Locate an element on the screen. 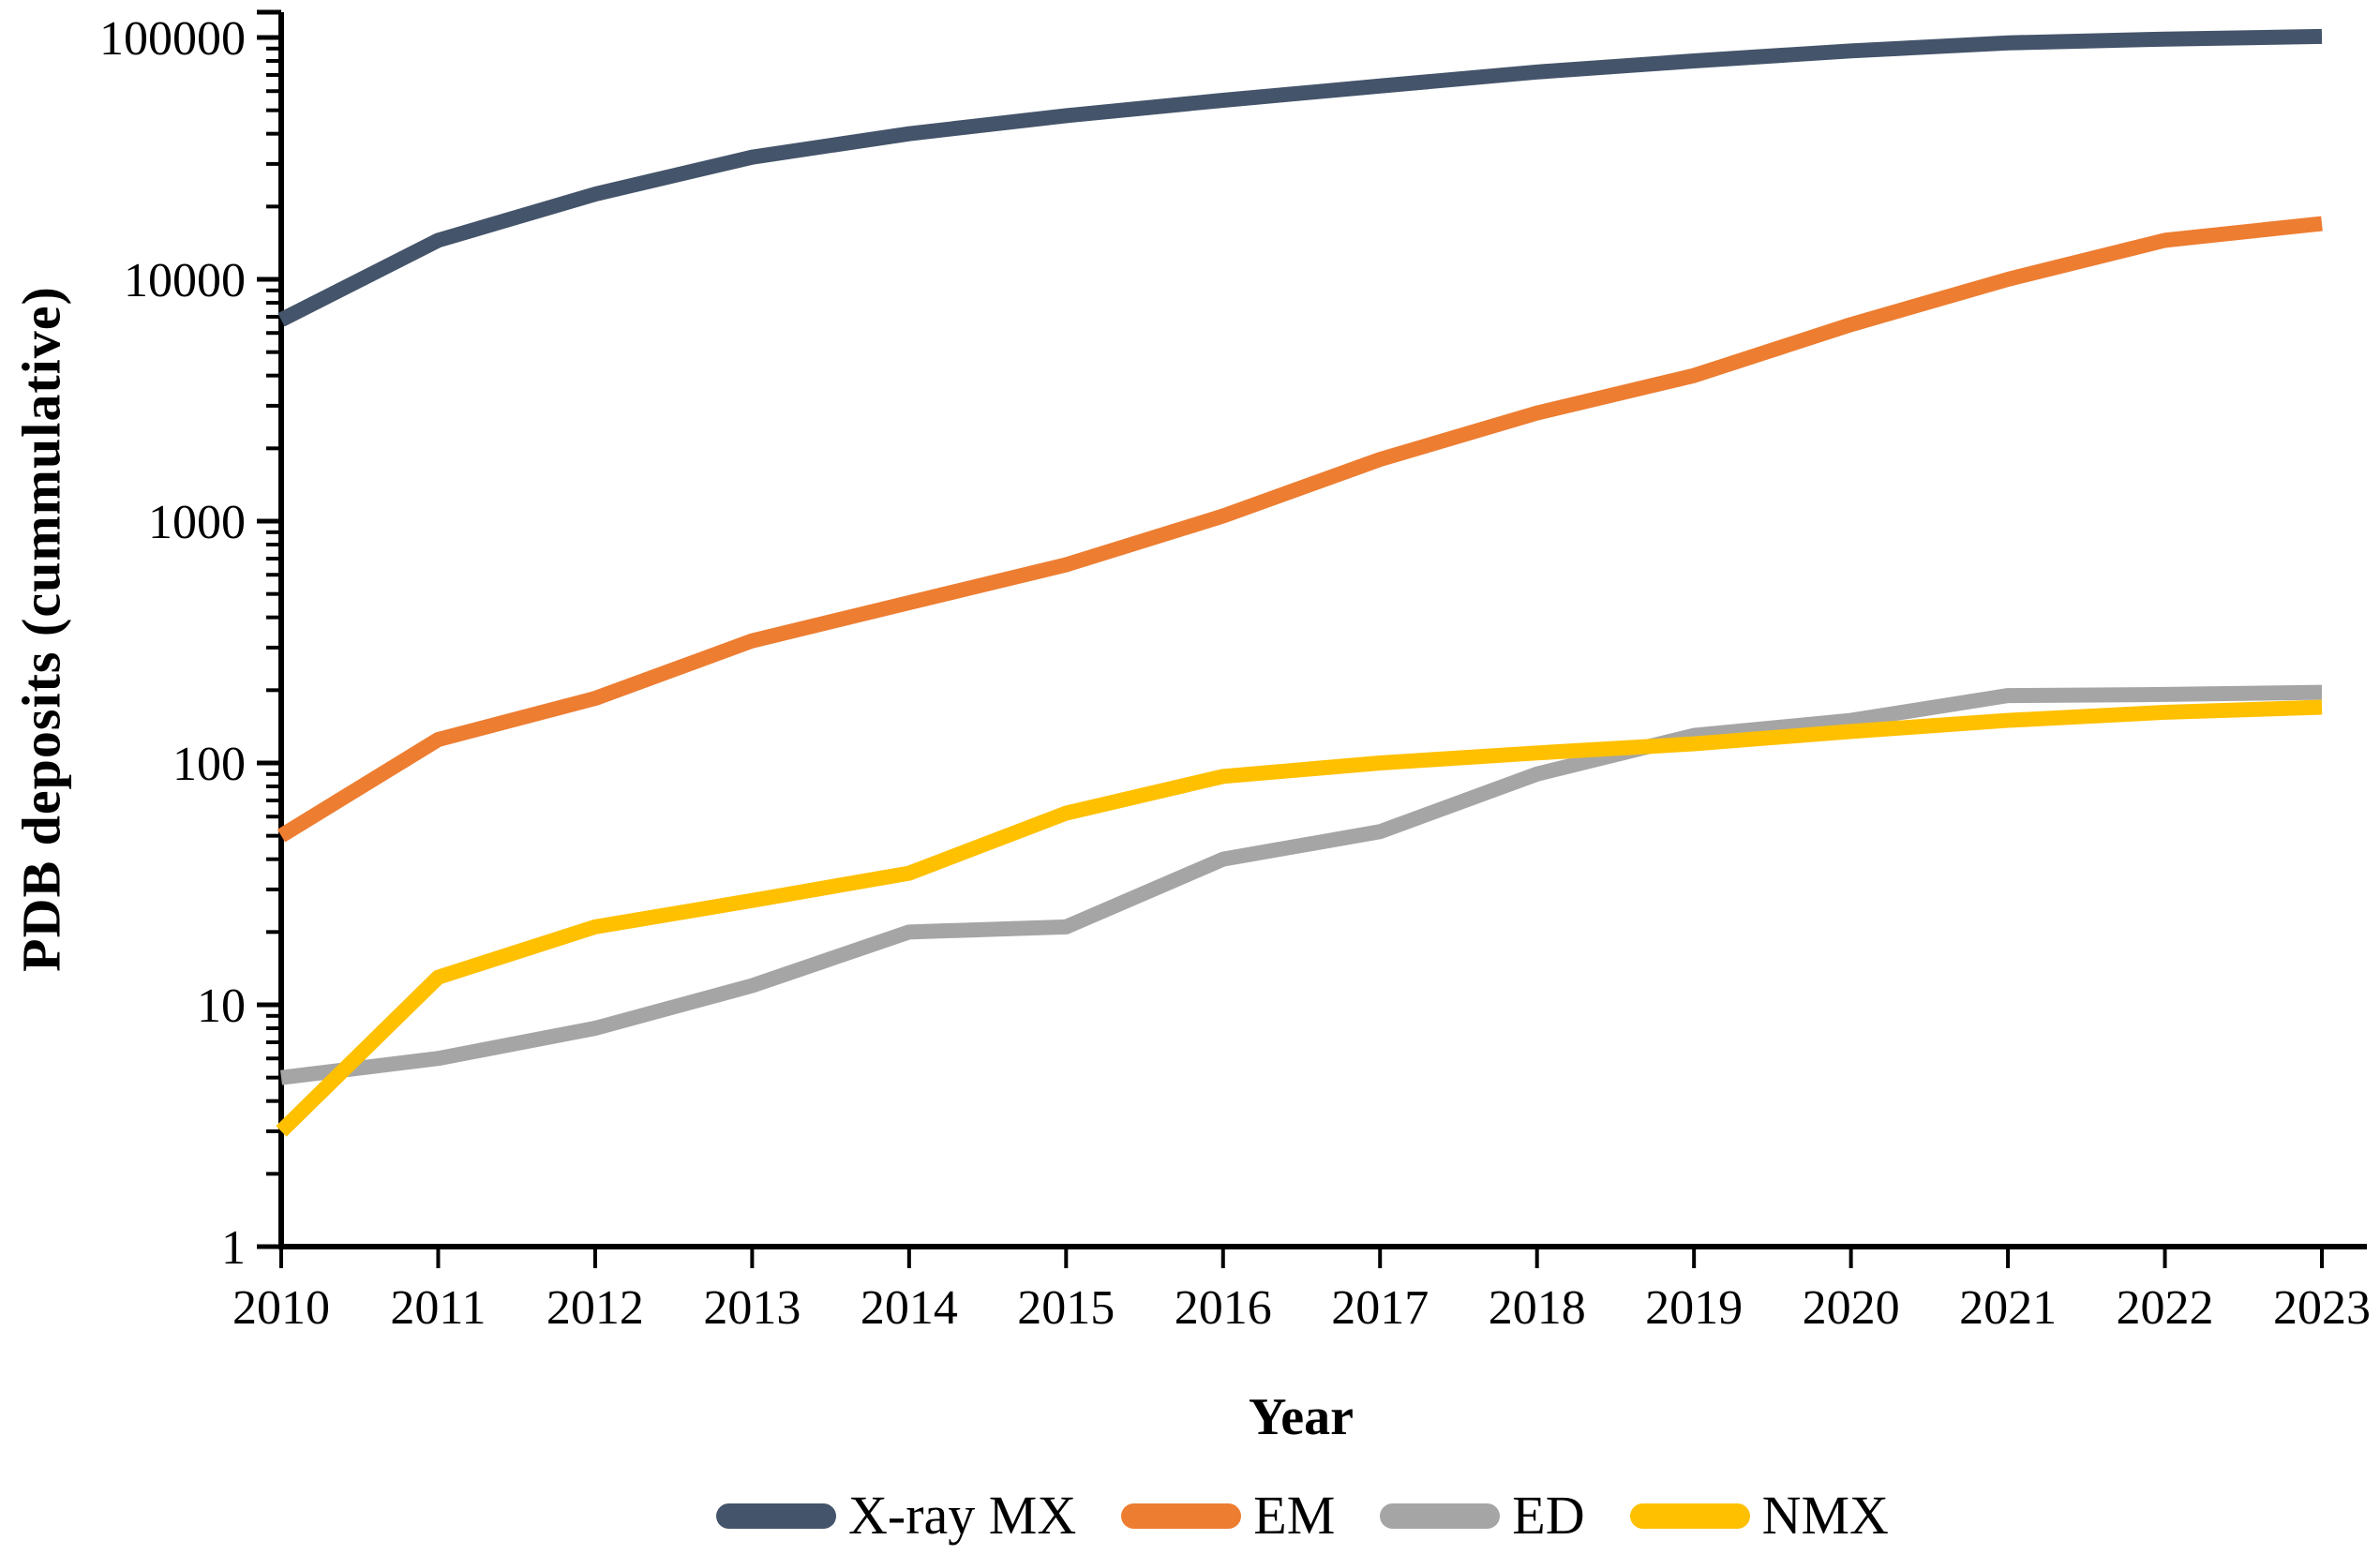  x-tick-label: 2022 is located at coordinates (2165, 1308).